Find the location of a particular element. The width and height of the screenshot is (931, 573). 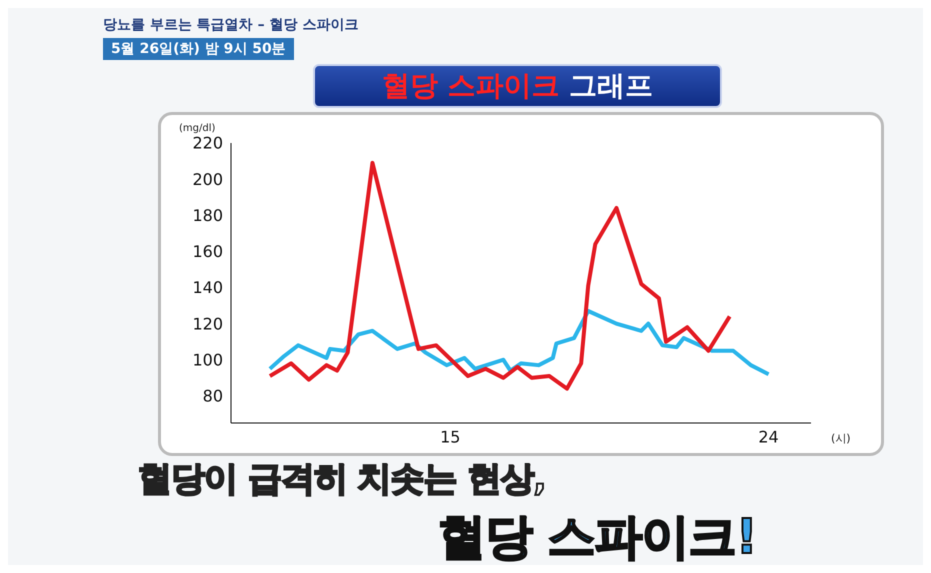

y-axis-title: (mg/dl) is located at coordinates (197, 128).